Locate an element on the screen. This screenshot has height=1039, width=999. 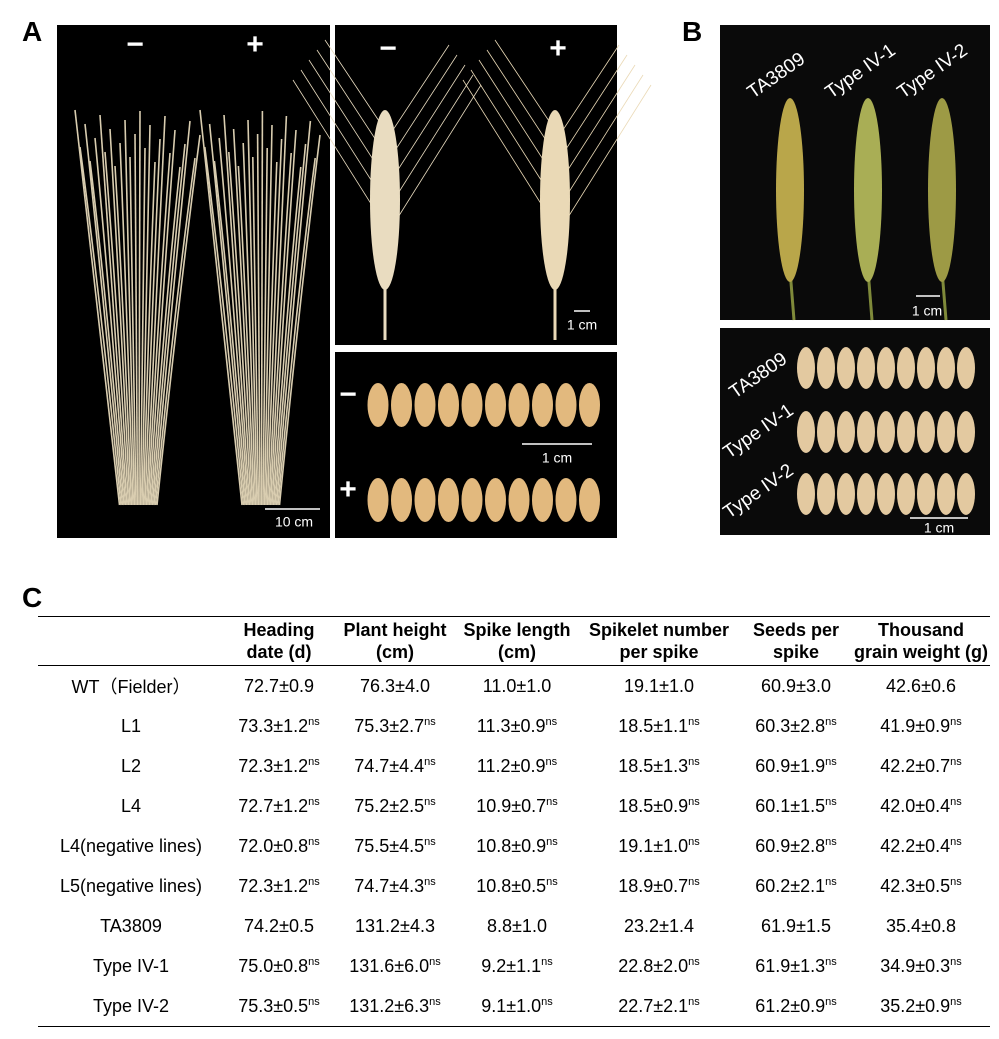
table-cell: 11.2±0.9ns is located at coordinates (517, 766).